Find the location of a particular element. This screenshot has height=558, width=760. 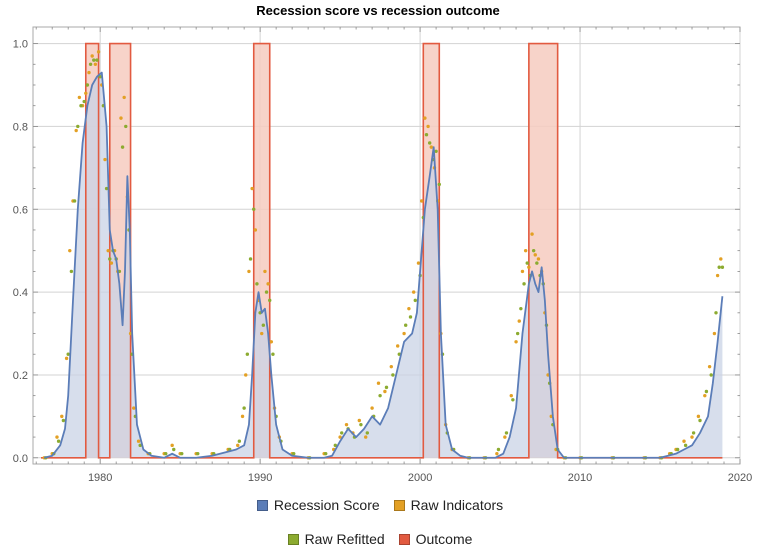

x-tick-label: 1980 is located at coordinates (100, 478).